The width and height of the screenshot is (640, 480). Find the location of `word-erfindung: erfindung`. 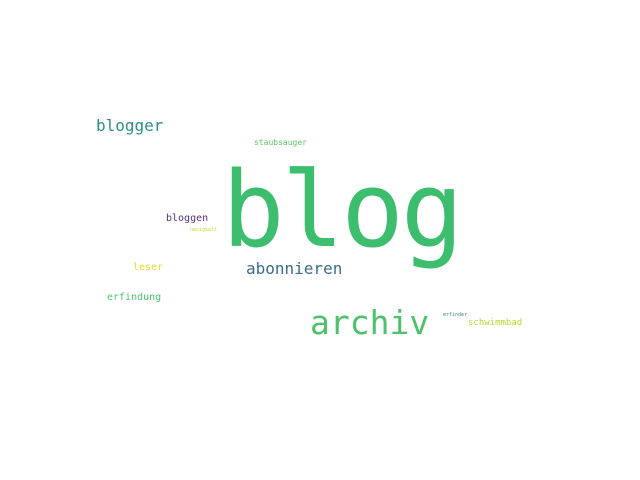

word-erfindung: erfindung is located at coordinates (134, 297).